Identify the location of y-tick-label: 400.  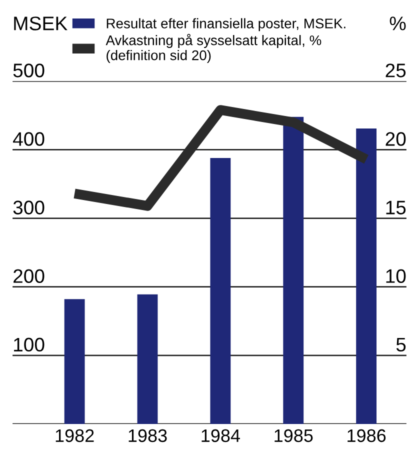
(28, 139).